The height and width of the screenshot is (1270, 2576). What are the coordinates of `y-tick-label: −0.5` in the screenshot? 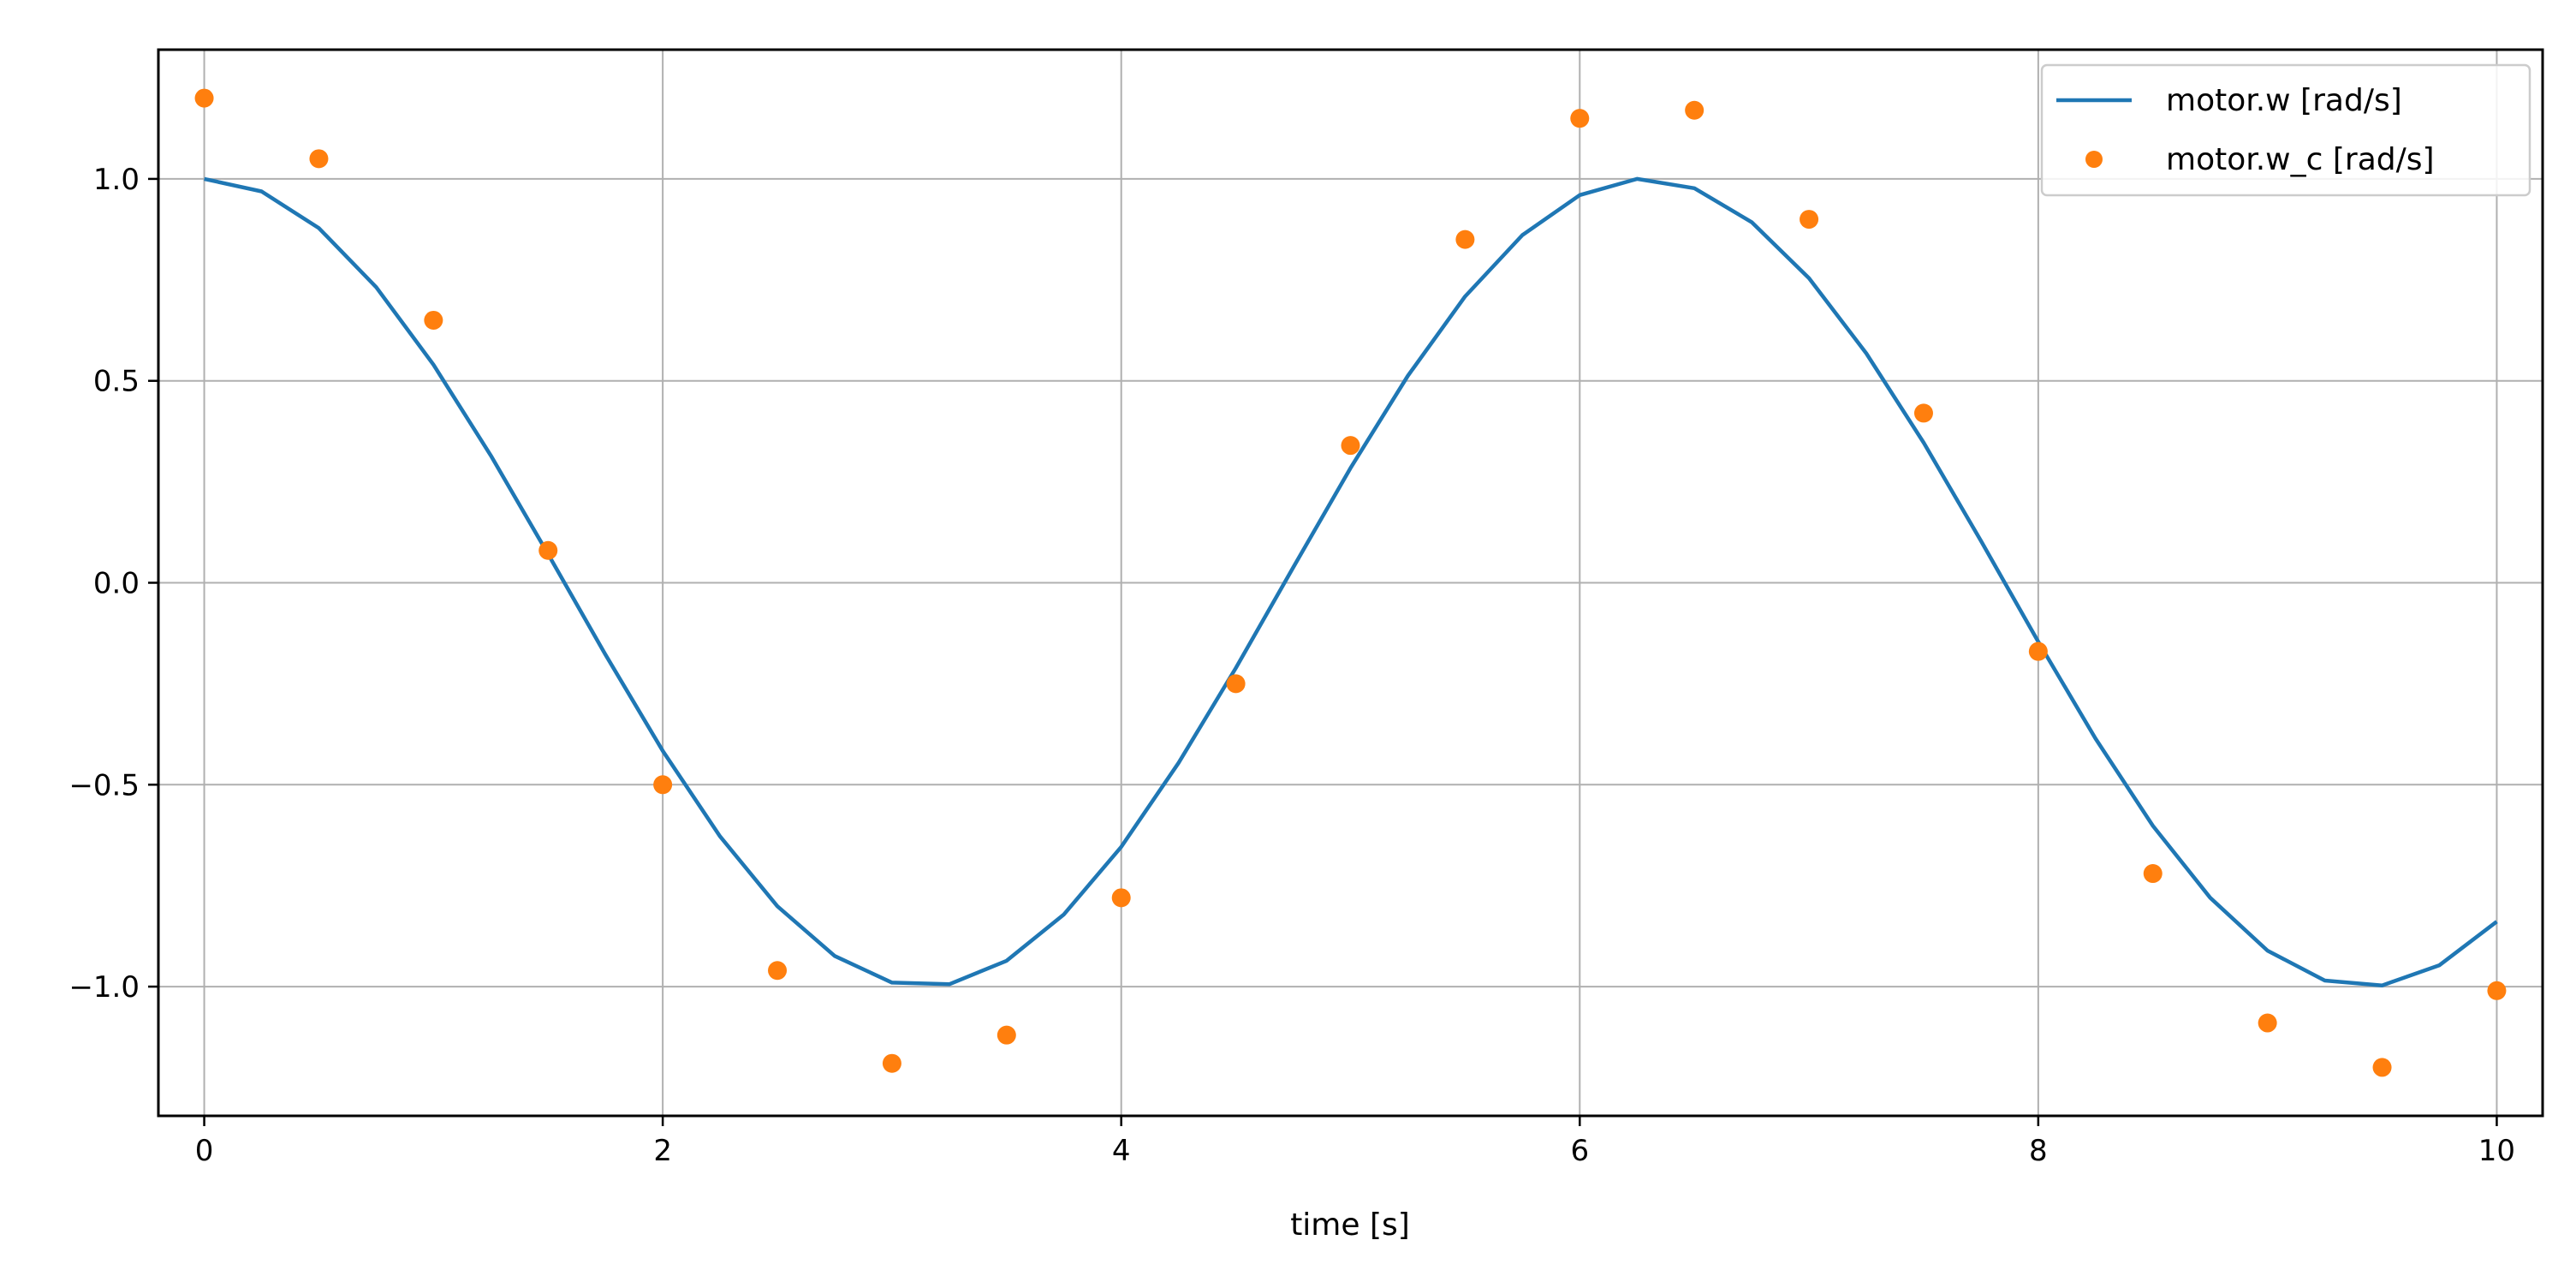 It's located at (104, 785).